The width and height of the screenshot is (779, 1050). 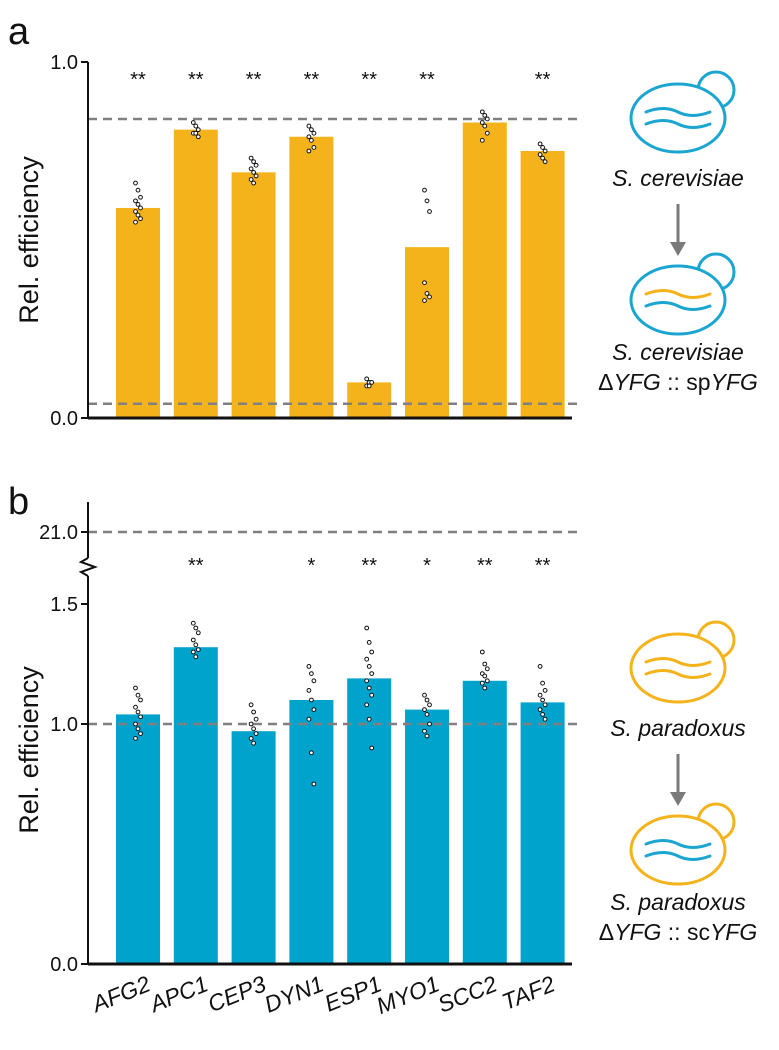 I want to click on source-label: S. paradoxus, so click(x=678, y=728).